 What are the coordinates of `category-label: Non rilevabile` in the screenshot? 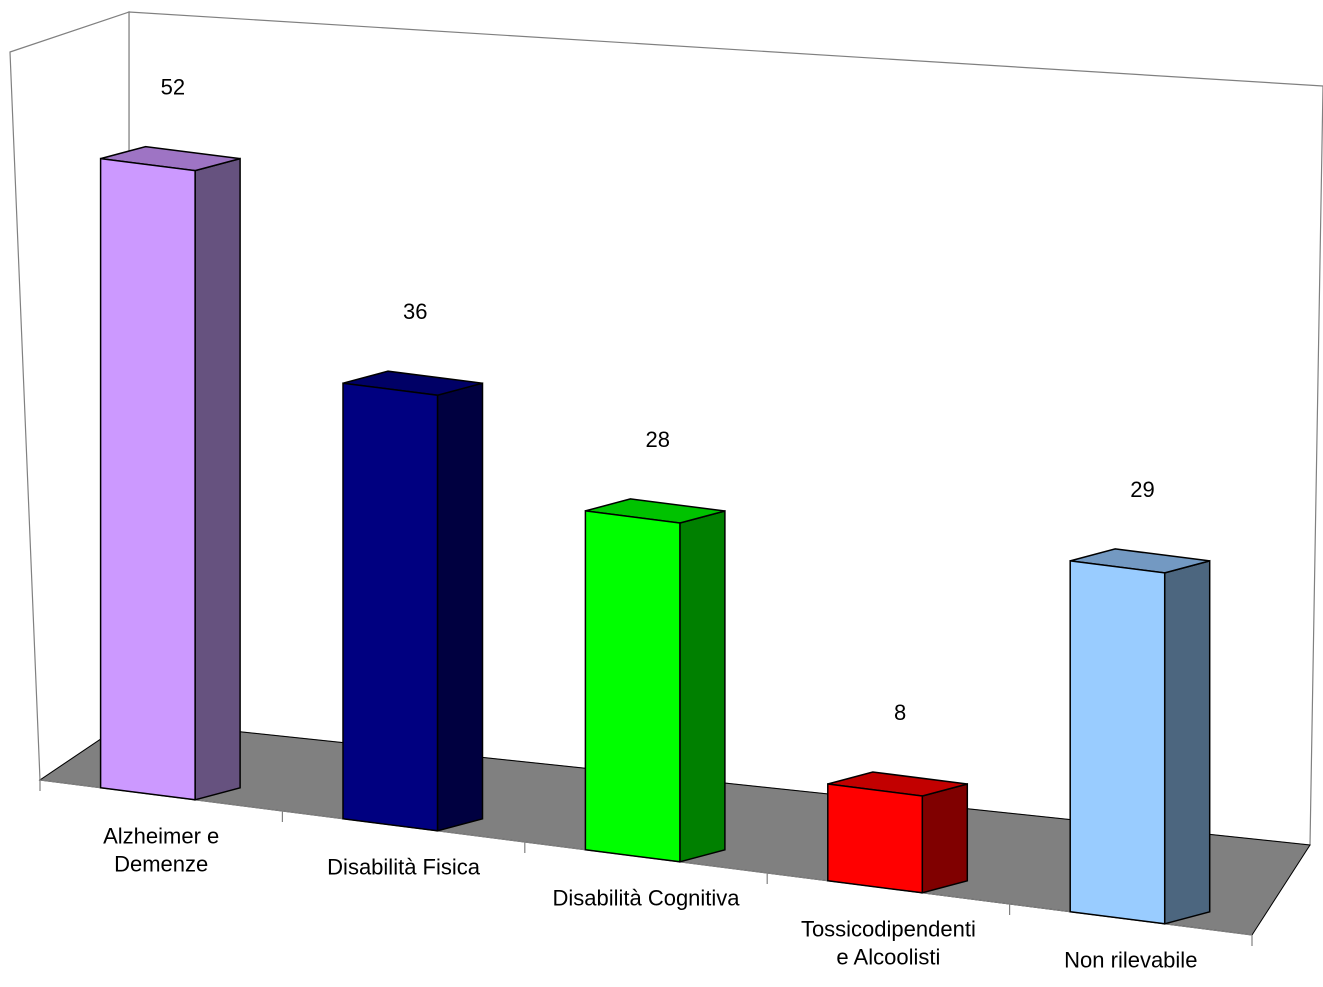 It's located at (1130, 960).